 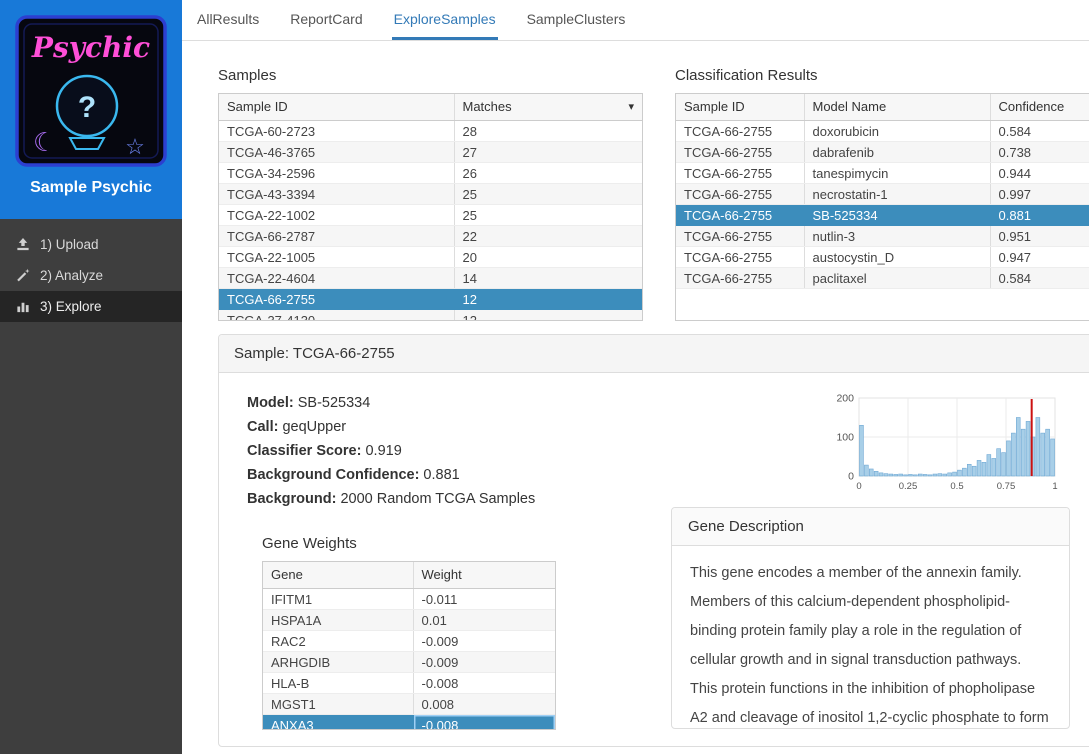 I want to click on classification-row: TCGA-66-2755 austocystin_D 0.947, so click(x=882, y=257).